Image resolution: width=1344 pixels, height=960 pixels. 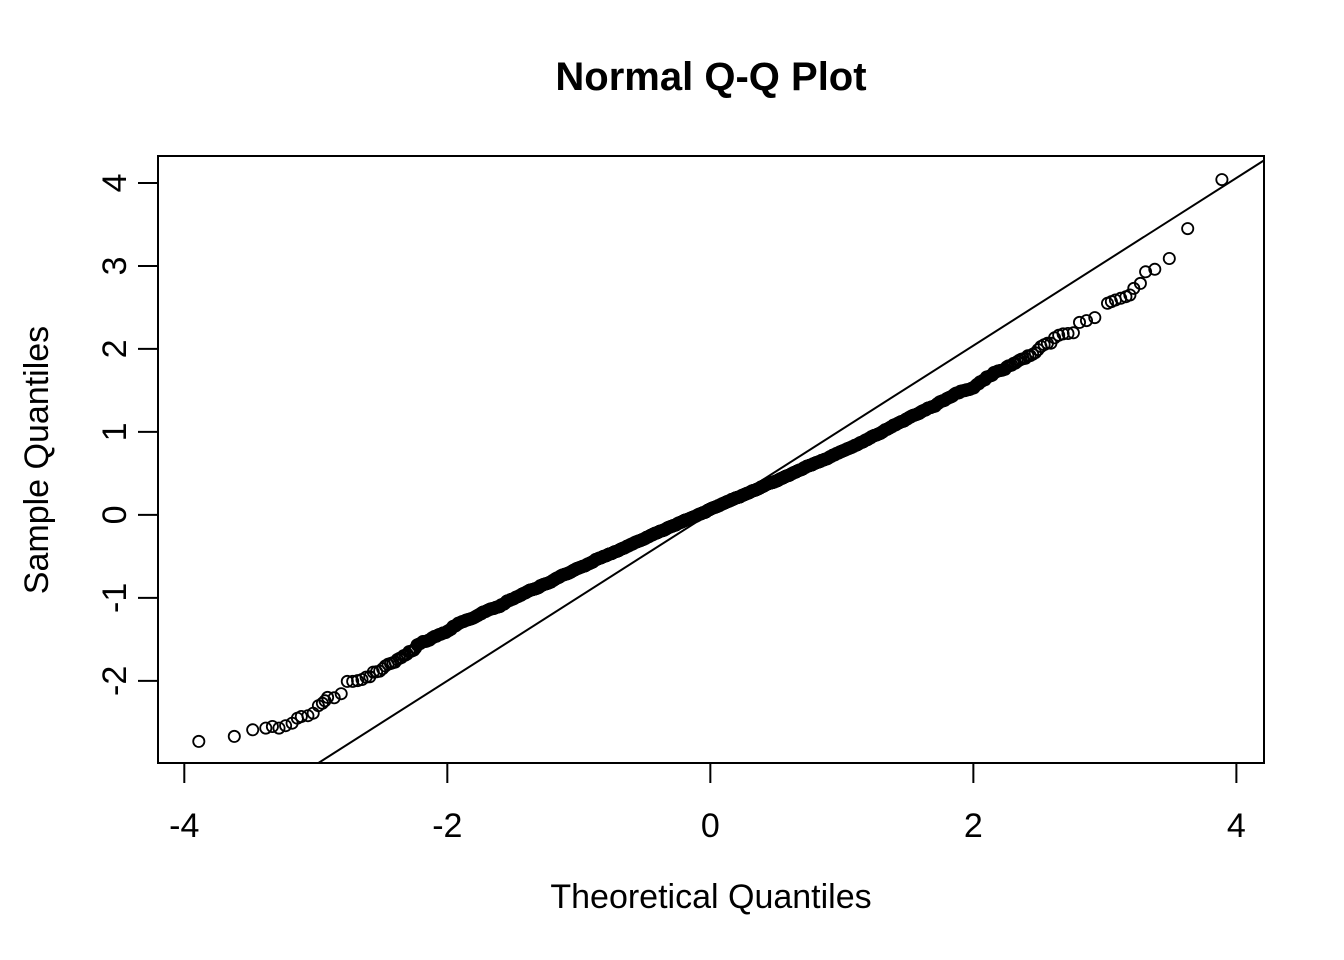 I want to click on y-tick-label: -2, so click(x=115, y=681).